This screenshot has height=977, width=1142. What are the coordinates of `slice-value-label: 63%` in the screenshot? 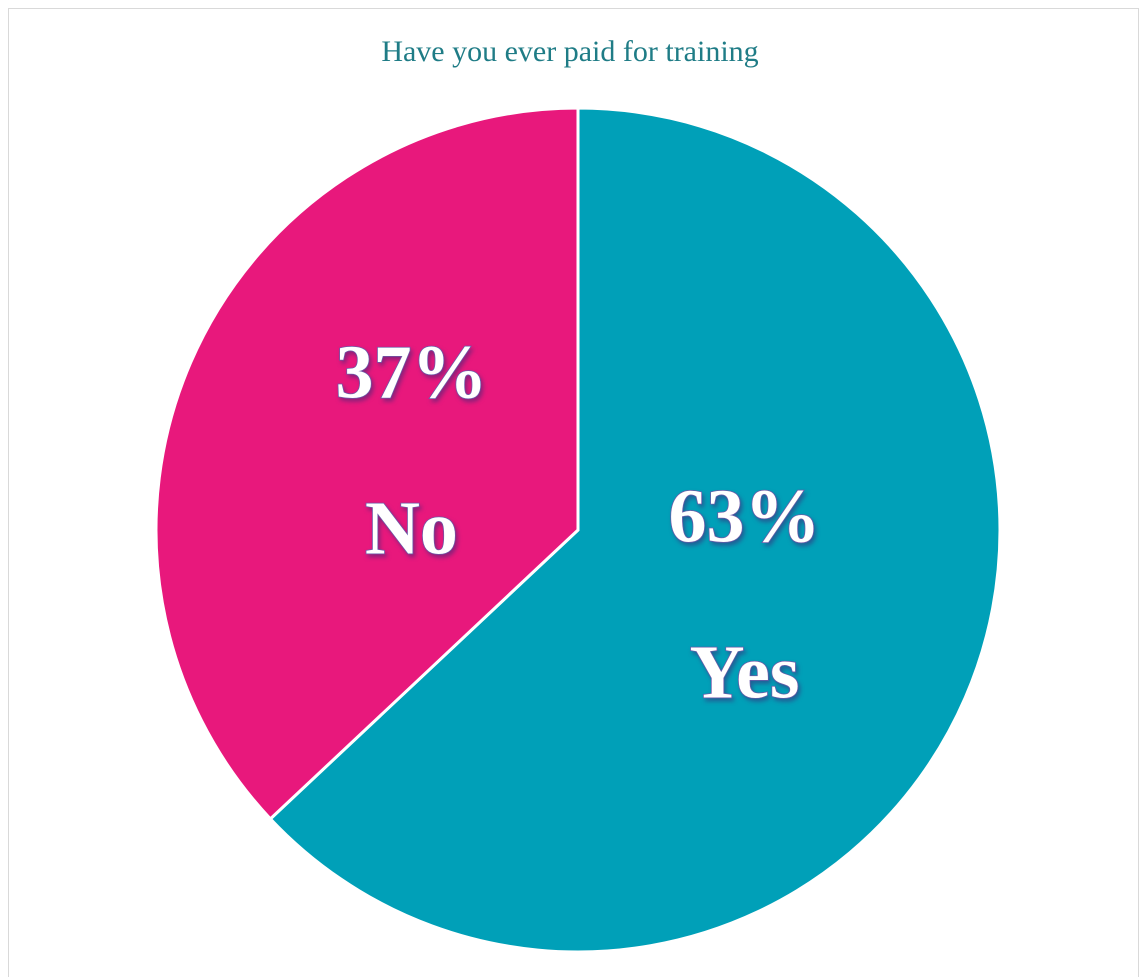 It's located at (745, 517).